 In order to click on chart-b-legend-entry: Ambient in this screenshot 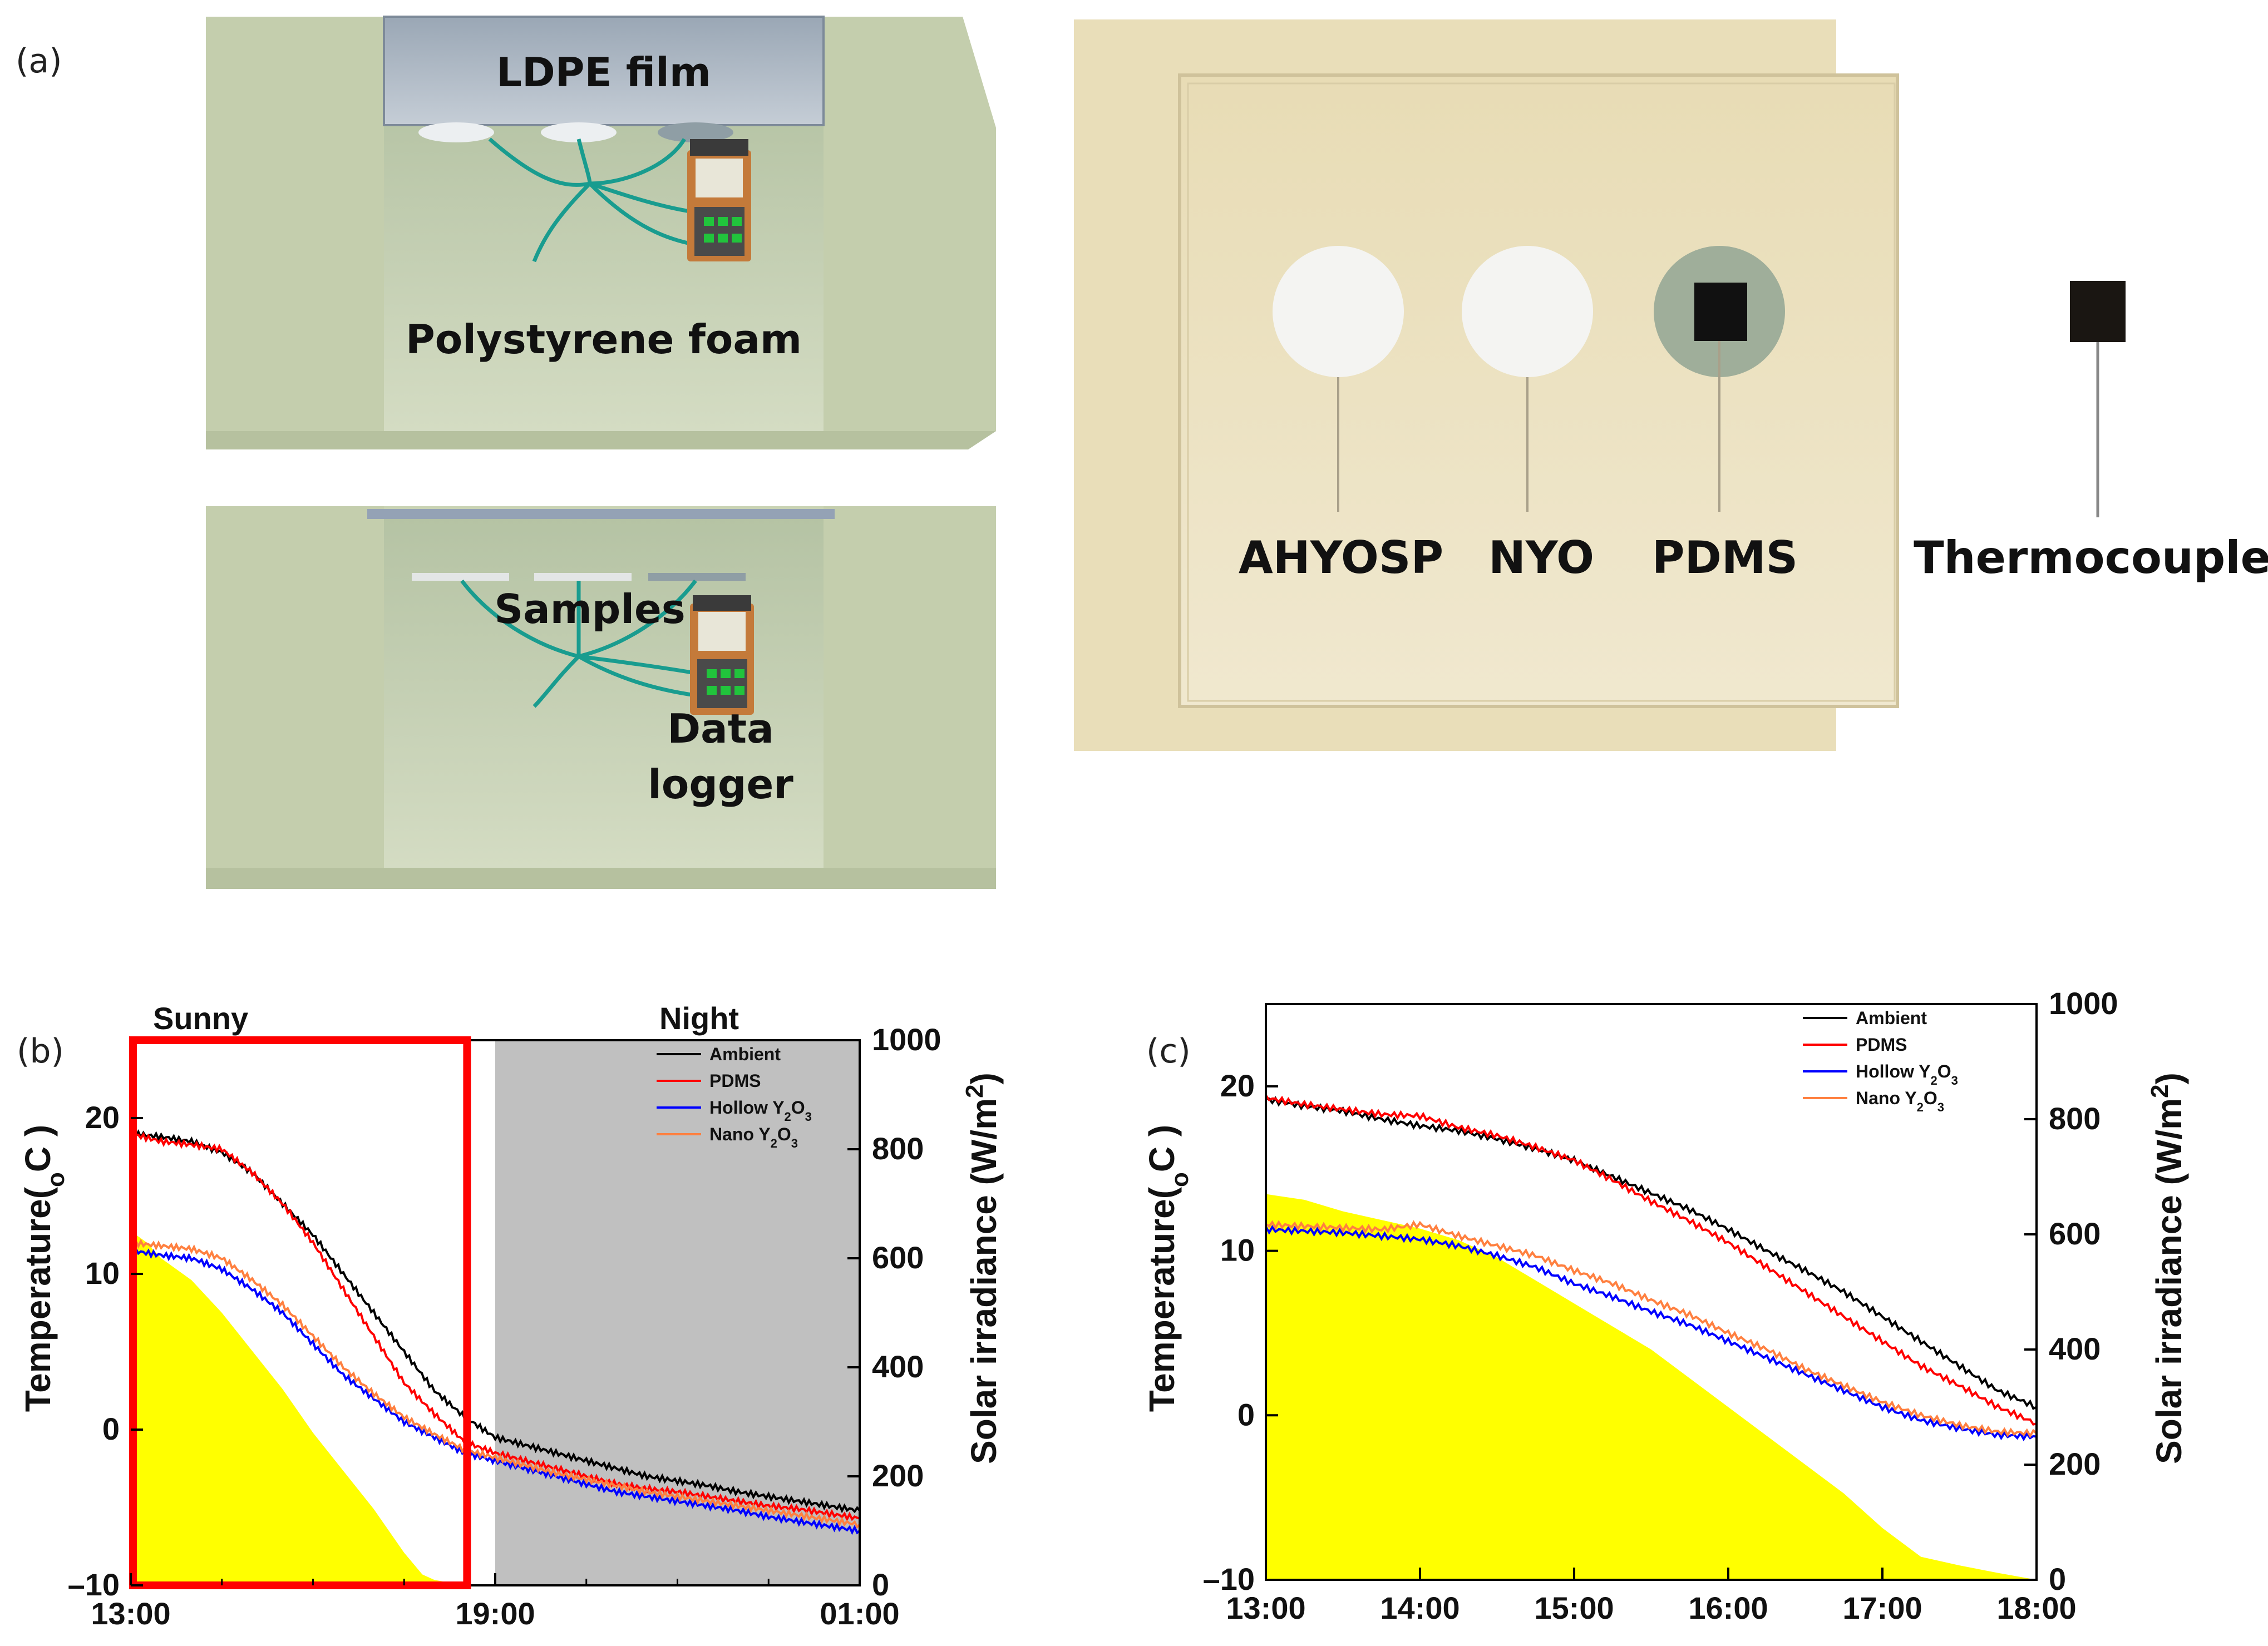, I will do `click(745, 1054)`.